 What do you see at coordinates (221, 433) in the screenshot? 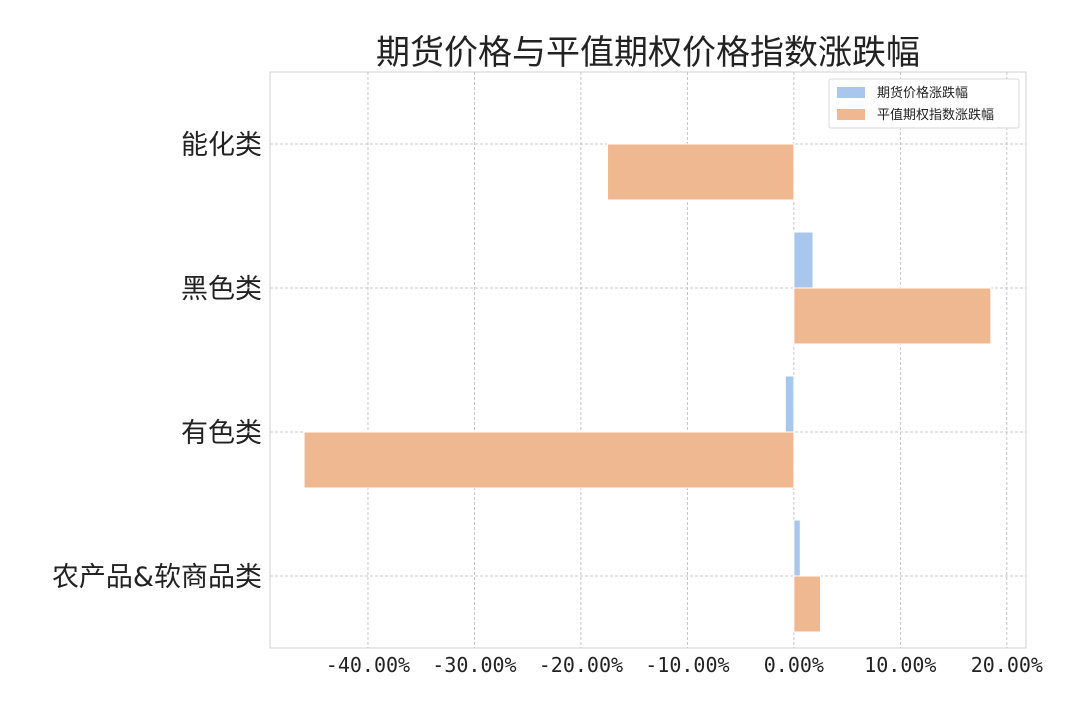
I see `category-label: 有色类` at bounding box center [221, 433].